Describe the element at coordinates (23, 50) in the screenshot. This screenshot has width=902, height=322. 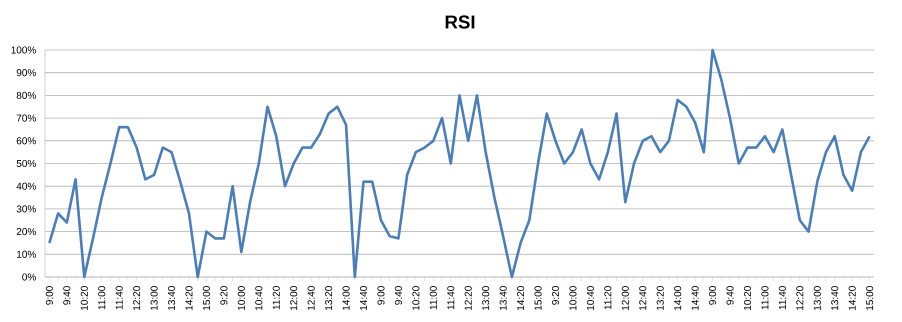
I see `y-tick-label: 100%` at that location.